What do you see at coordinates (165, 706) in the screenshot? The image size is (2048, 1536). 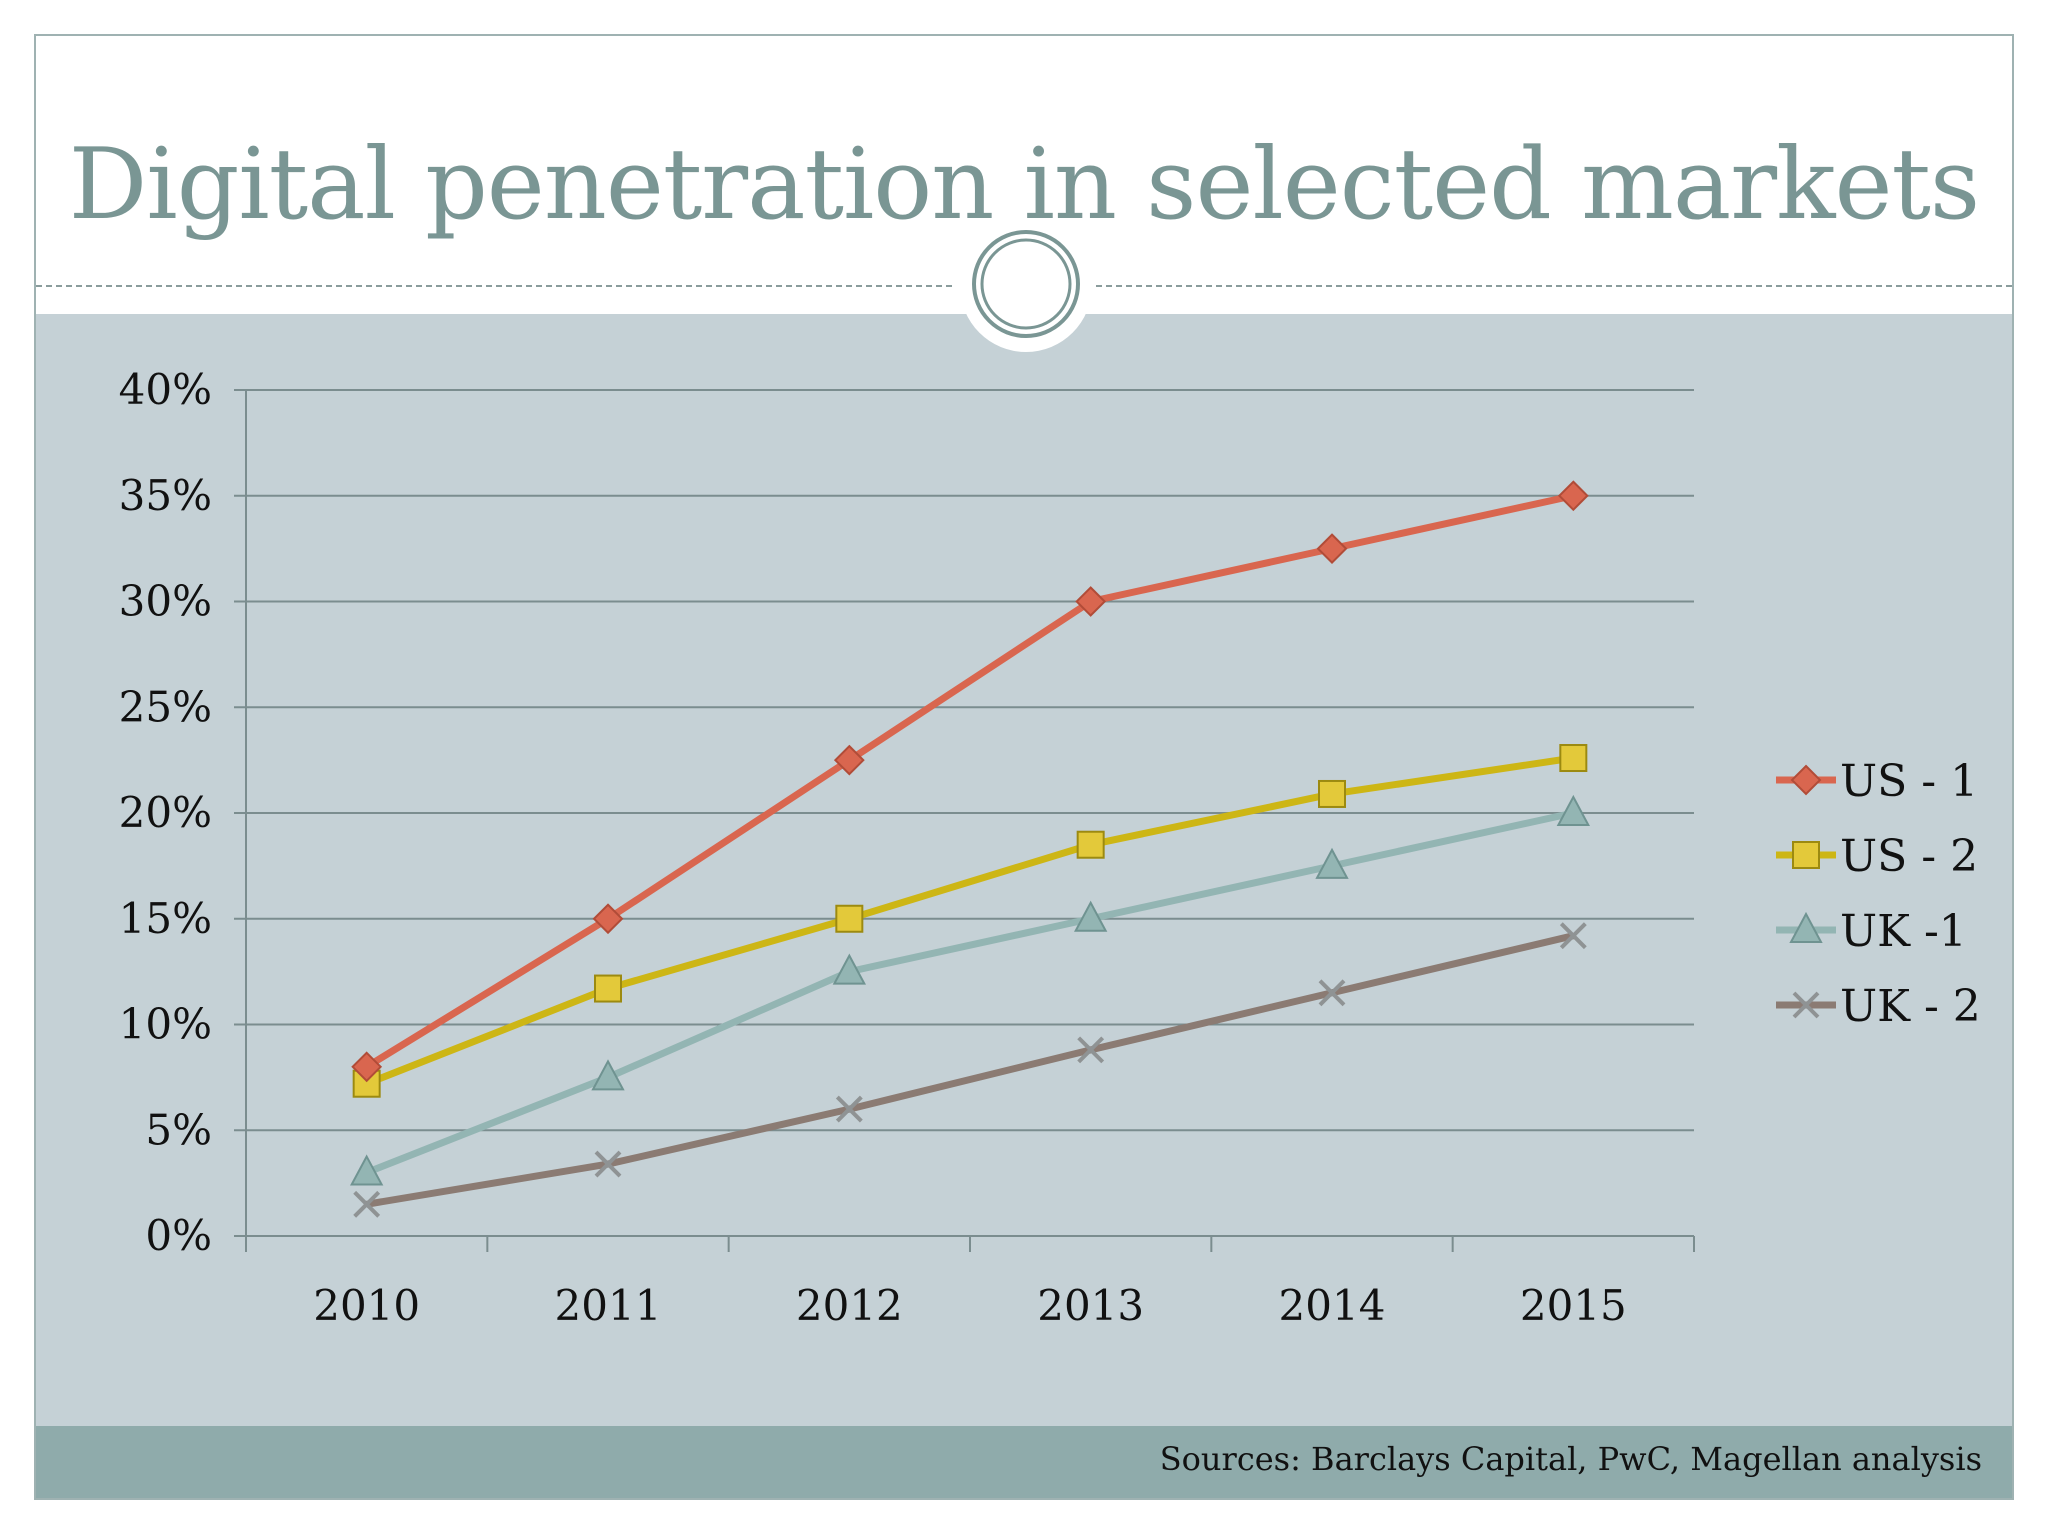 I see `y-tick-label: 25%` at bounding box center [165, 706].